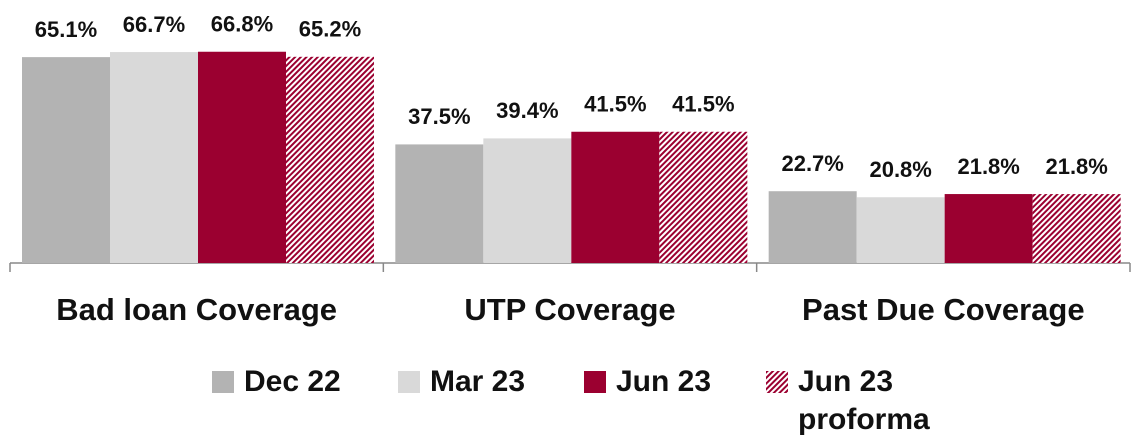 This screenshot has width=1139, height=442. I want to click on value-label: 22.7%, so click(812, 163).